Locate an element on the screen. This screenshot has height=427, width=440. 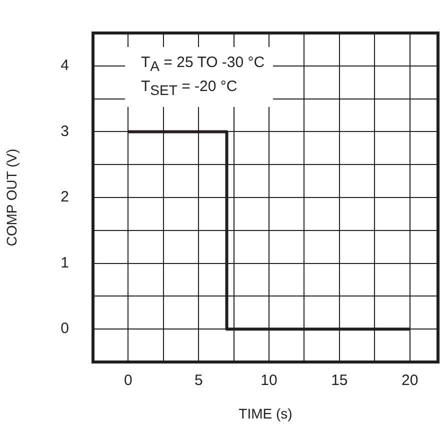
y-axis-title: COMP OUT (V) is located at coordinates (11, 197).